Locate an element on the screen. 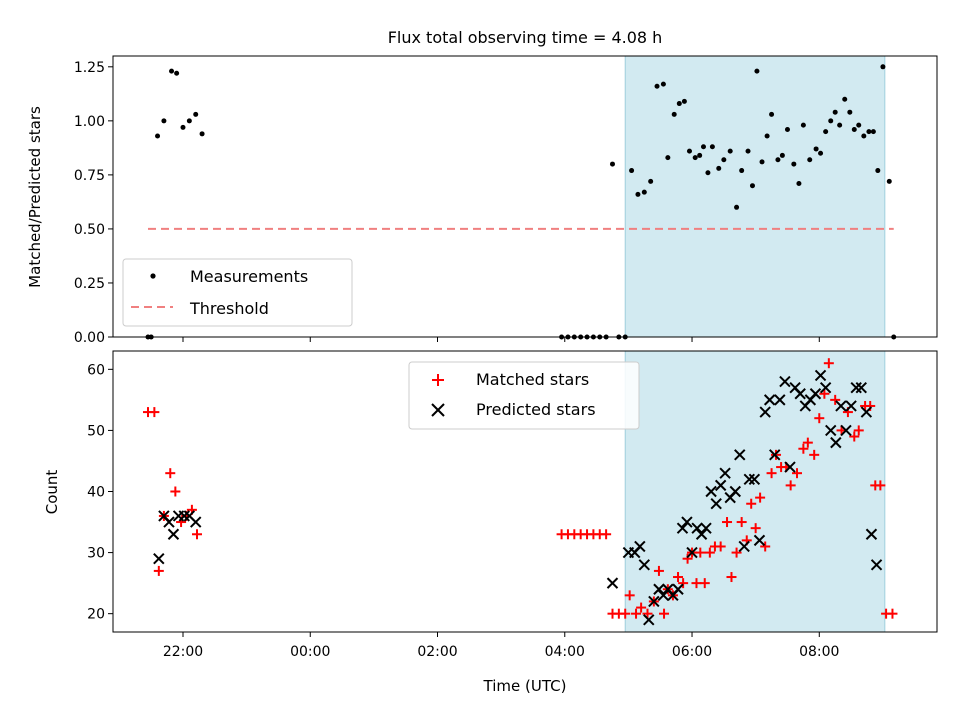  threshold-legend-label: Threshold is located at coordinates (229, 308).